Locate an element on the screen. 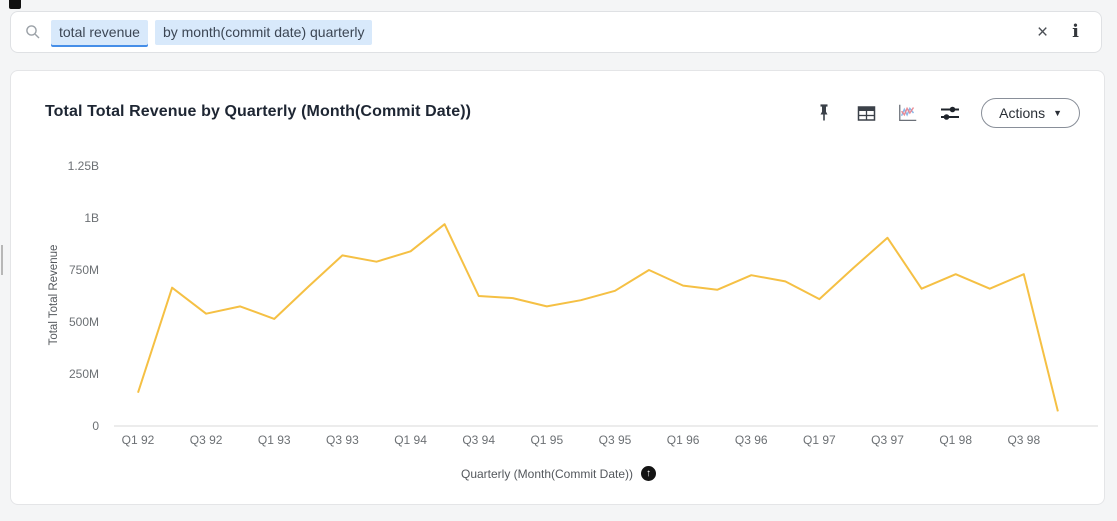 This screenshot has height=521, width=1117. window-corner-artifact is located at coordinates (15, 4).